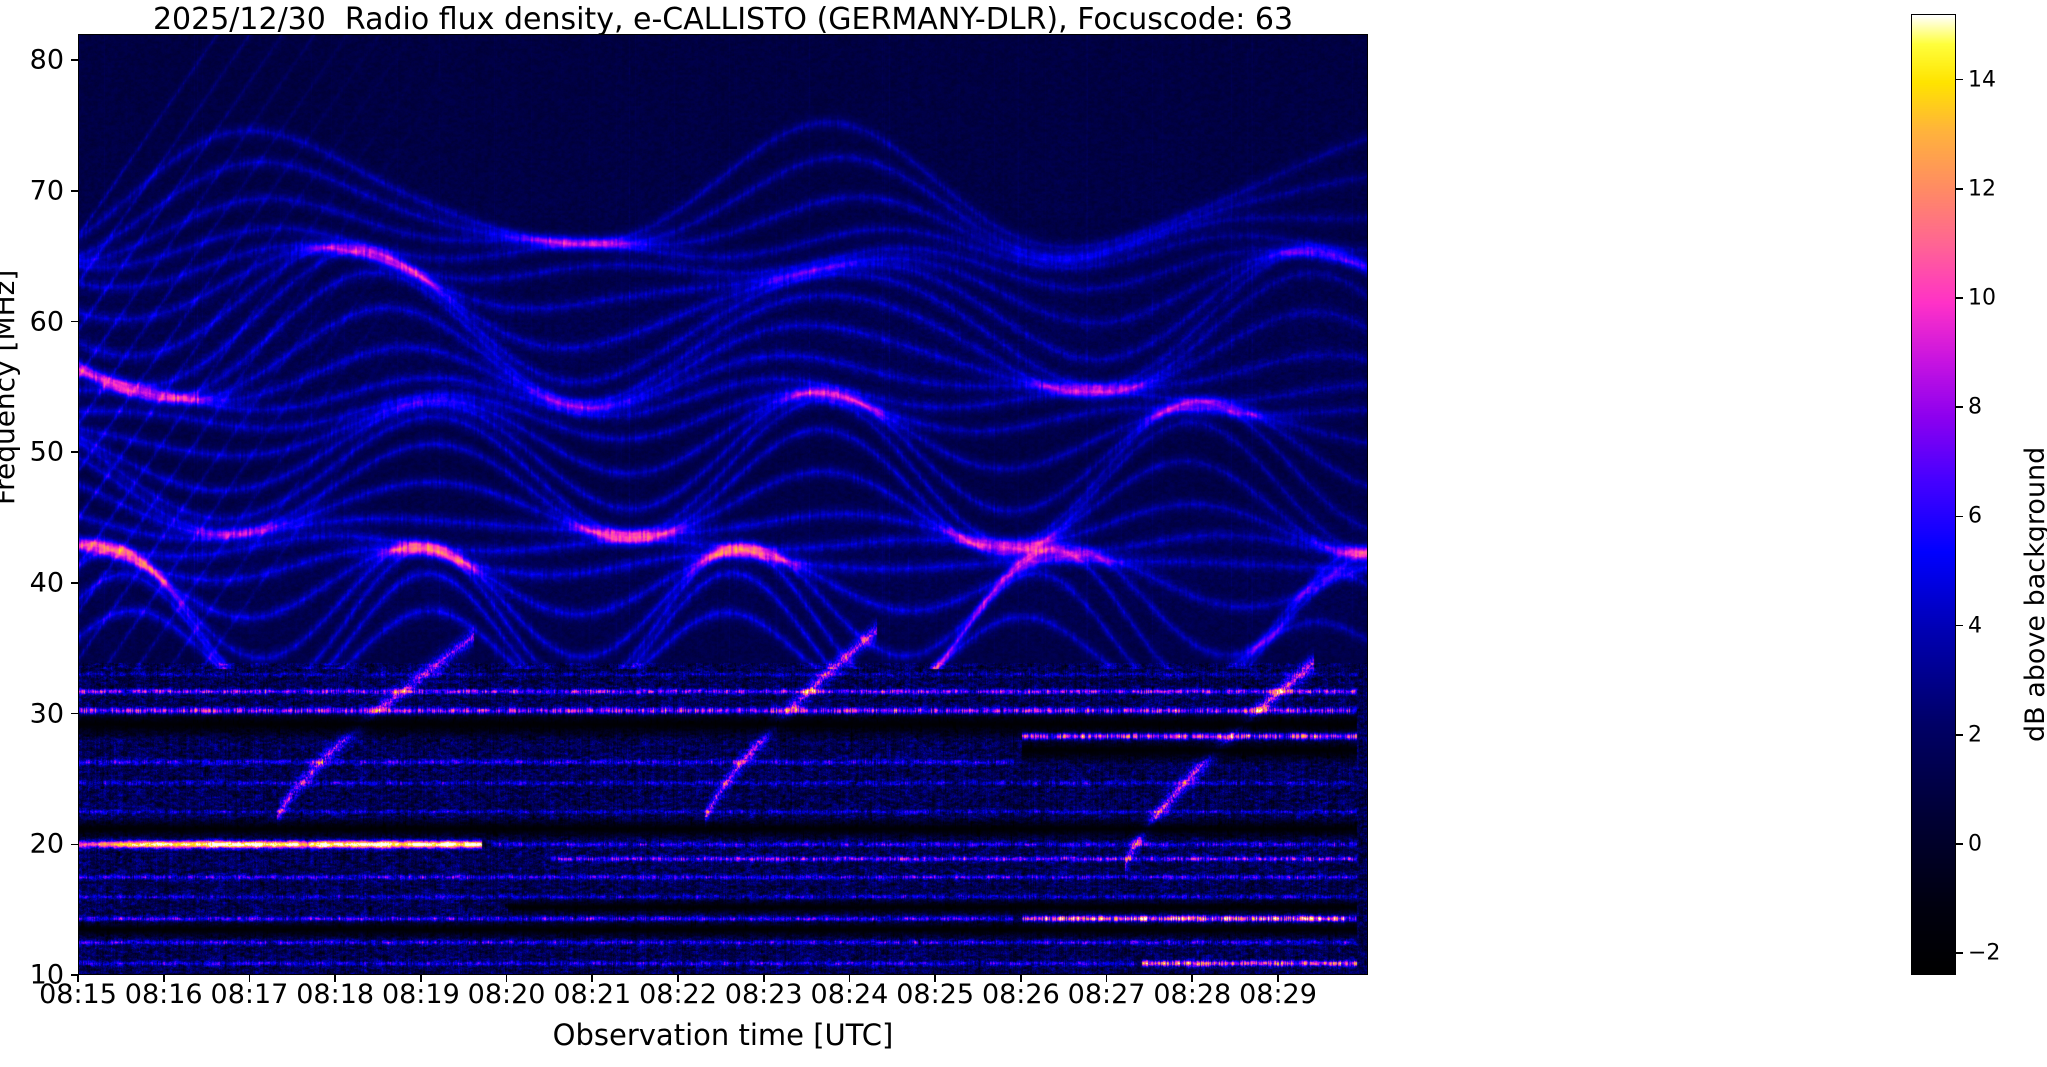  Describe the element at coordinates (163, 994) in the screenshot. I see `x-tick-label: 08:16` at that location.